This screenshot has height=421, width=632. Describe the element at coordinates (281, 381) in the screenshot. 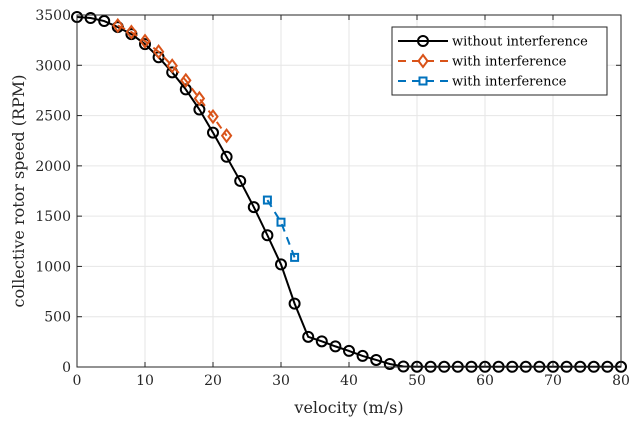

I see `x-tick-label: 30` at that location.